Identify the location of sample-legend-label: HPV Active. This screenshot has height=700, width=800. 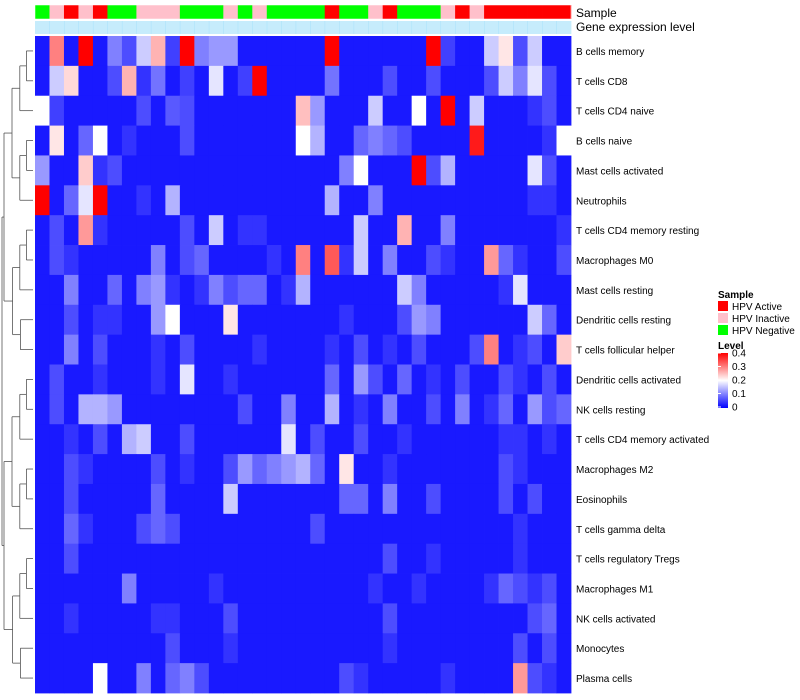
(757, 307).